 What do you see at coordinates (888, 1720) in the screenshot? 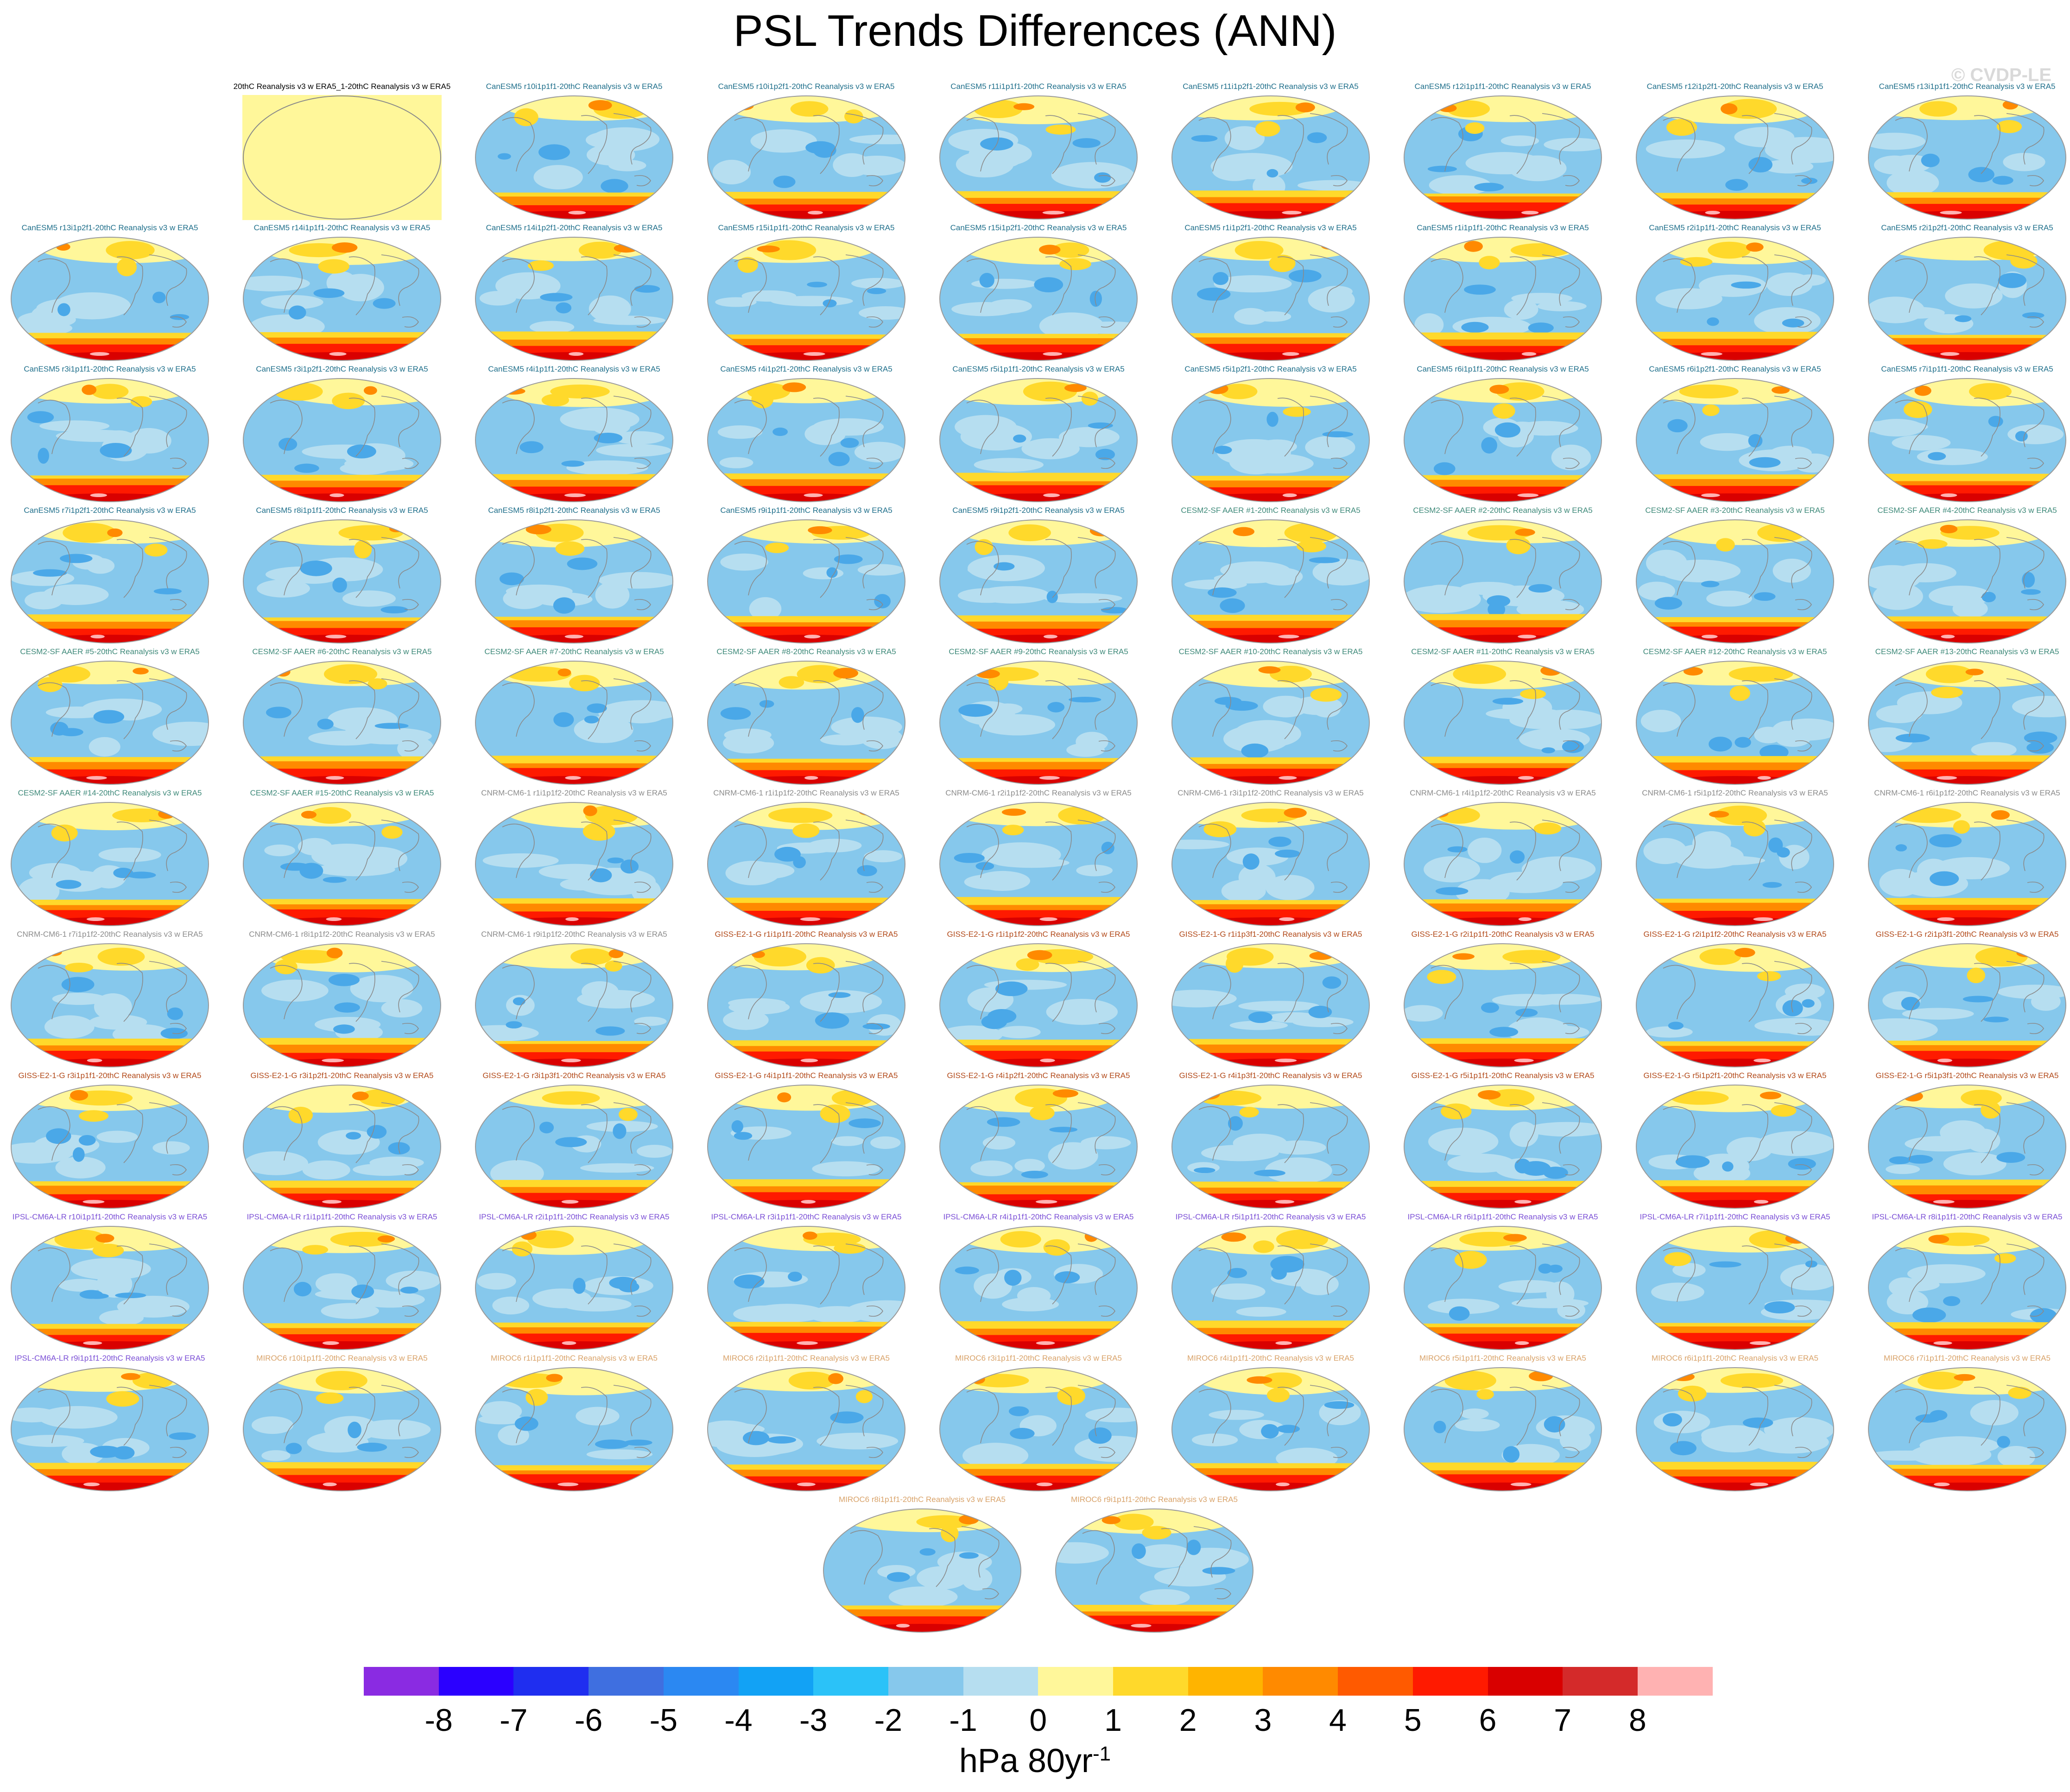
I see `colorbar-tick-label: -2` at bounding box center [888, 1720].